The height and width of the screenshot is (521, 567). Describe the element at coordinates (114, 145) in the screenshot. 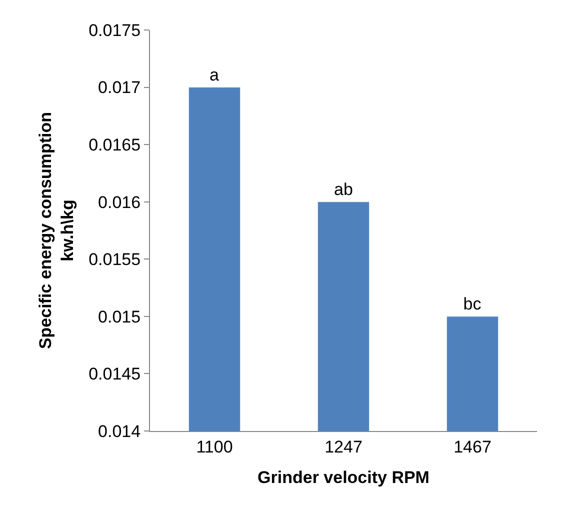

I see `y-tick-label: 0.0165` at that location.